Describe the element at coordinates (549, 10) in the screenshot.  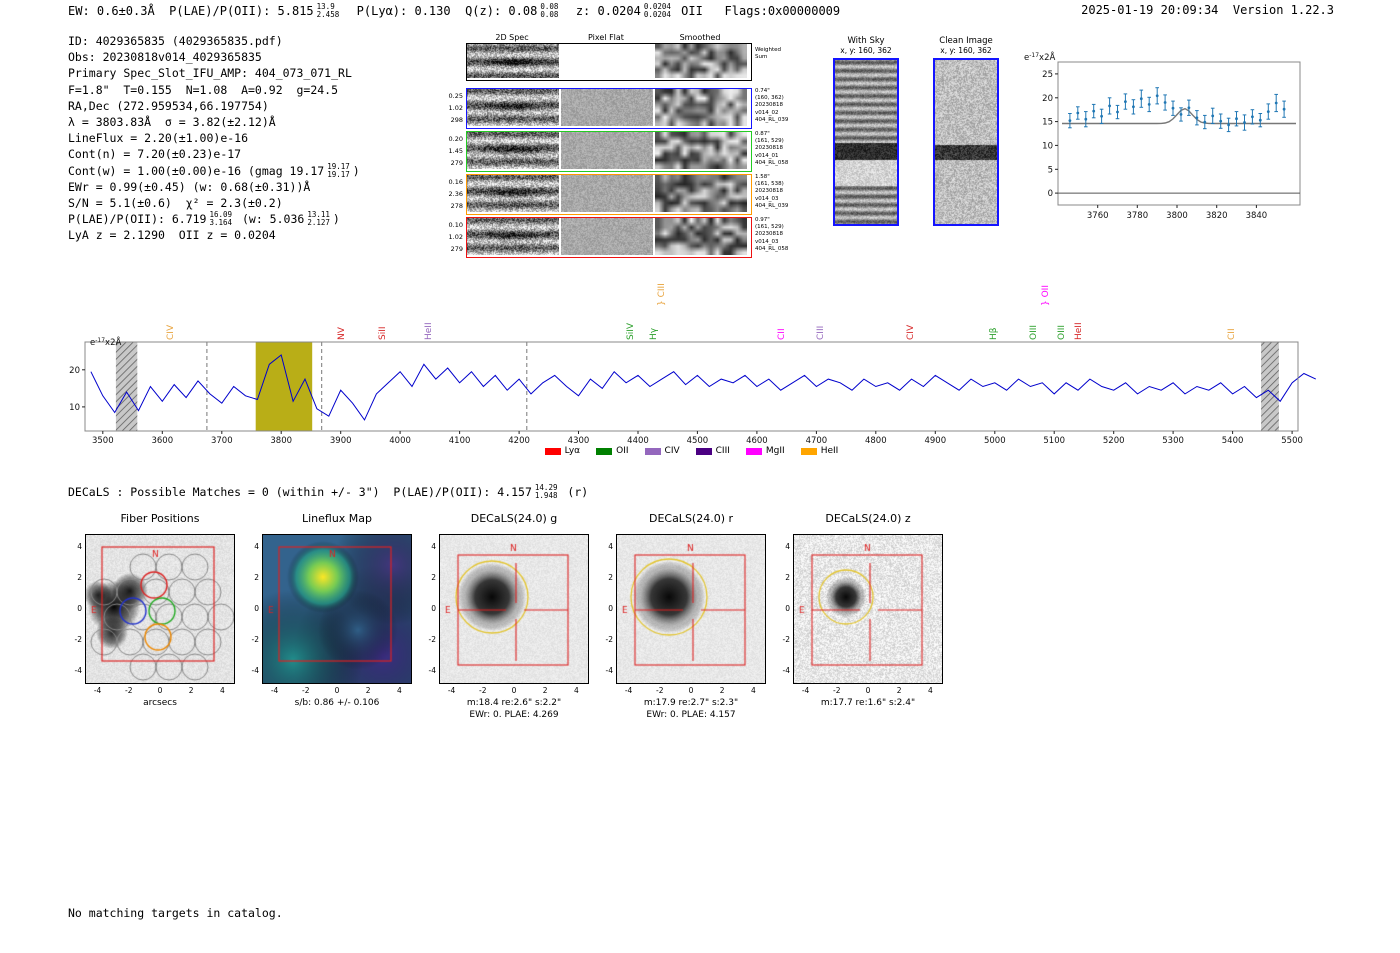
I see `header-qz-range: 0.08 0.08` at that location.